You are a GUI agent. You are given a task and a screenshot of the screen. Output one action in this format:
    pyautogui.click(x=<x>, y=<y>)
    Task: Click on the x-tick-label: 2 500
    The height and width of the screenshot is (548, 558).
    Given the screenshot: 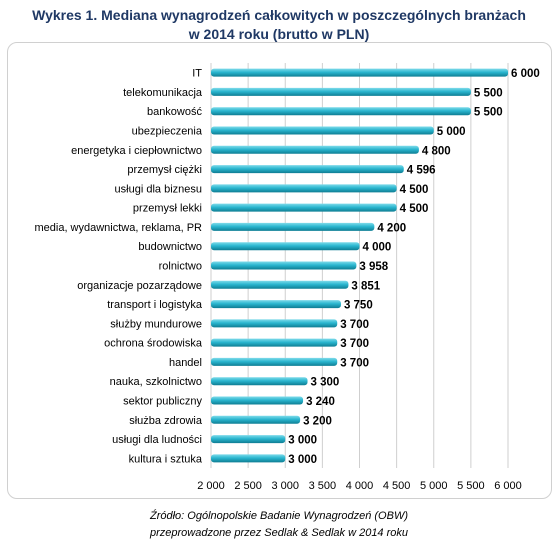 What is the action you would take?
    pyautogui.click(x=248, y=486)
    